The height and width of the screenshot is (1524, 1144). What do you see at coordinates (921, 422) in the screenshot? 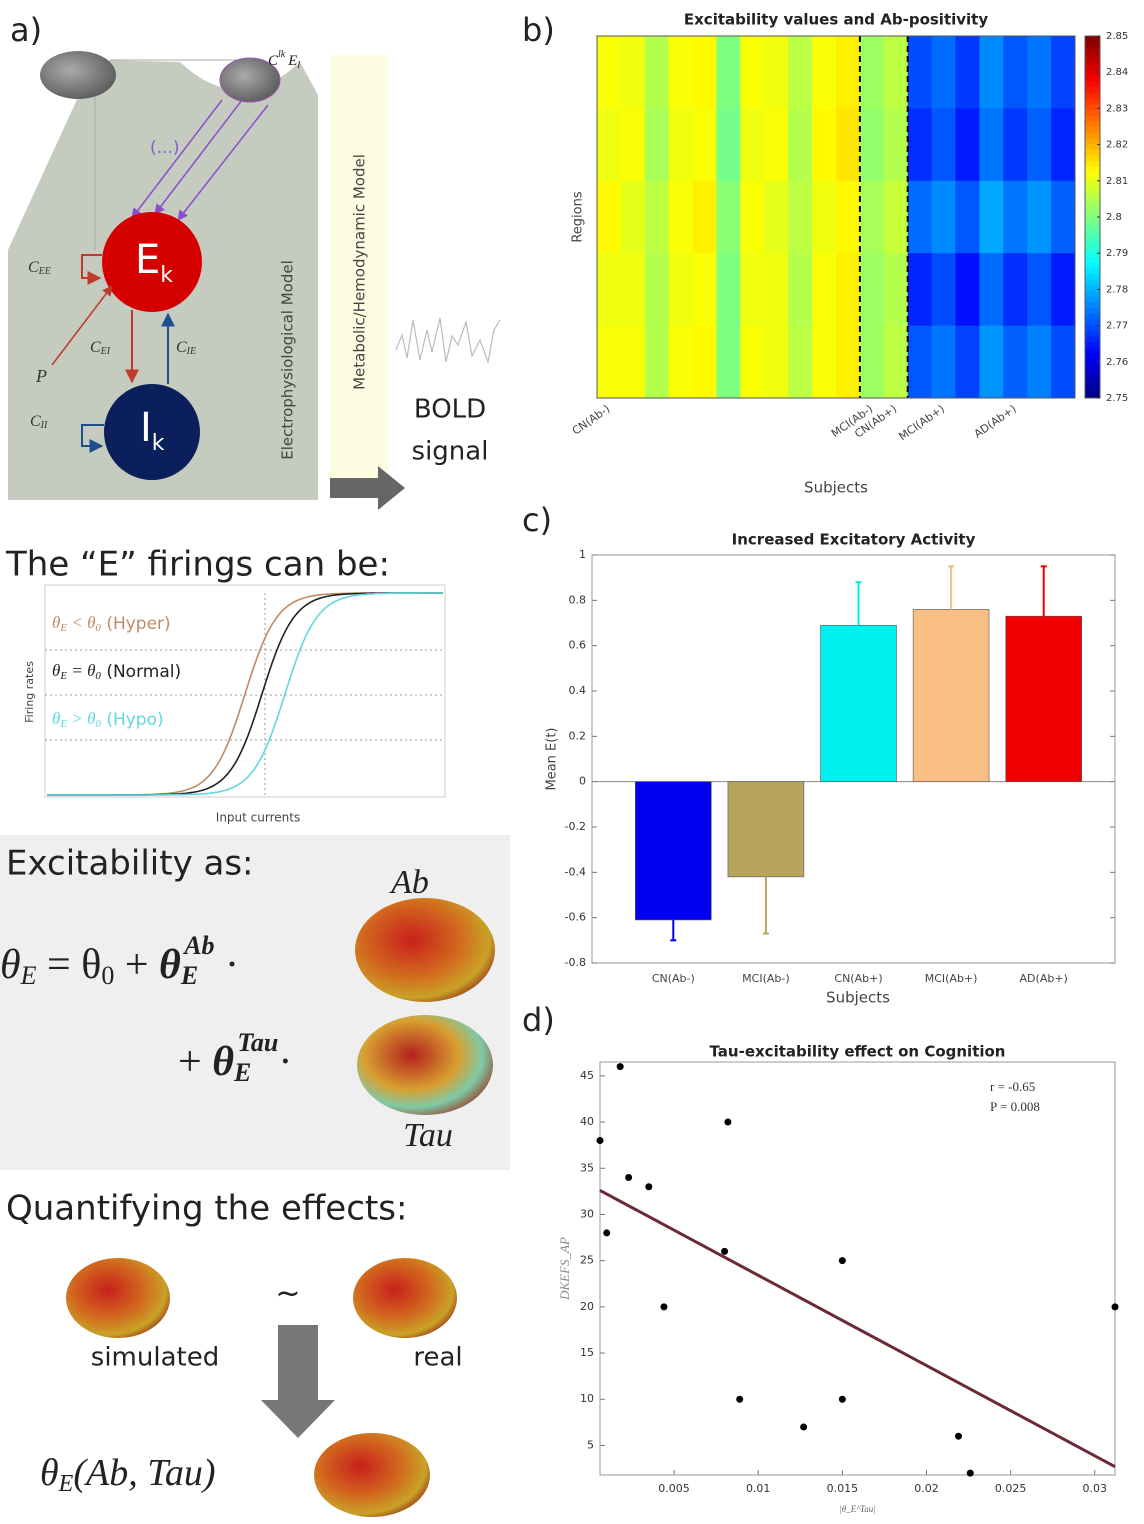
I see `x-tick-label: MCI(Ab+)` at bounding box center [921, 422].